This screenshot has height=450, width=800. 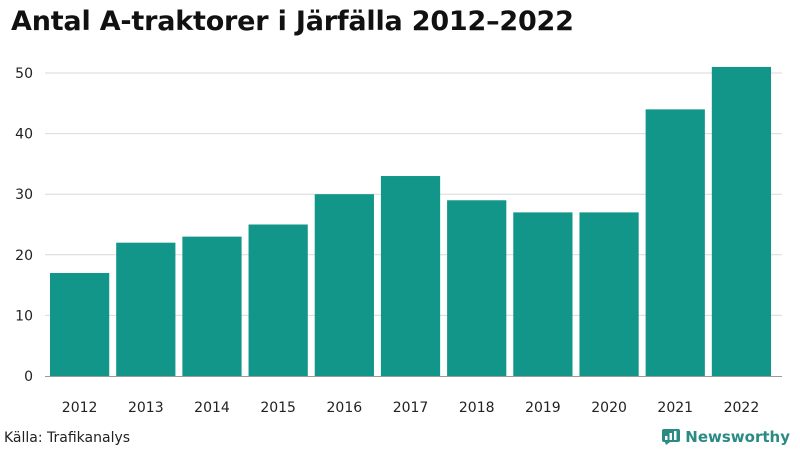 I want to click on bar-2021, so click(x=675, y=243).